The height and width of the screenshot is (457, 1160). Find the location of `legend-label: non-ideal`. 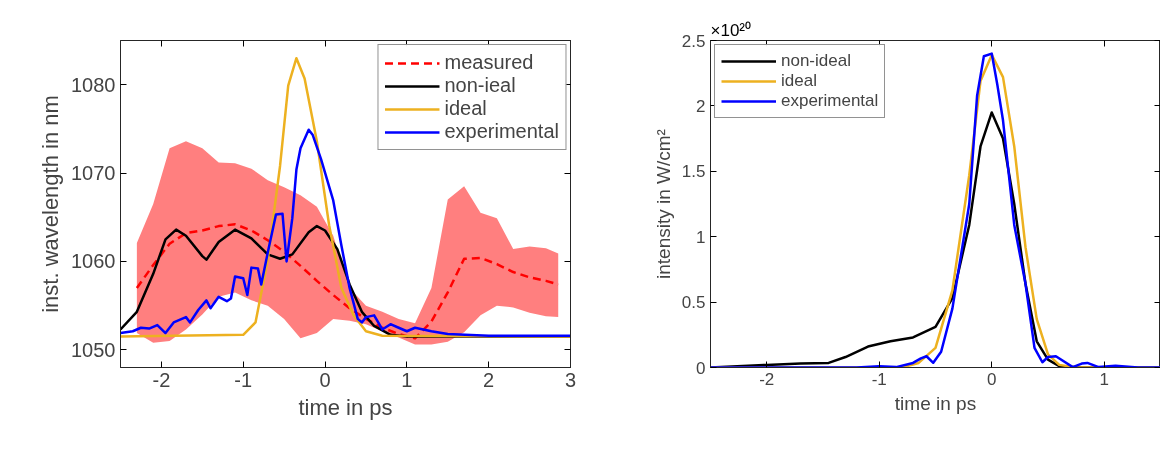

legend-label: non-ideal is located at coordinates (816, 61).